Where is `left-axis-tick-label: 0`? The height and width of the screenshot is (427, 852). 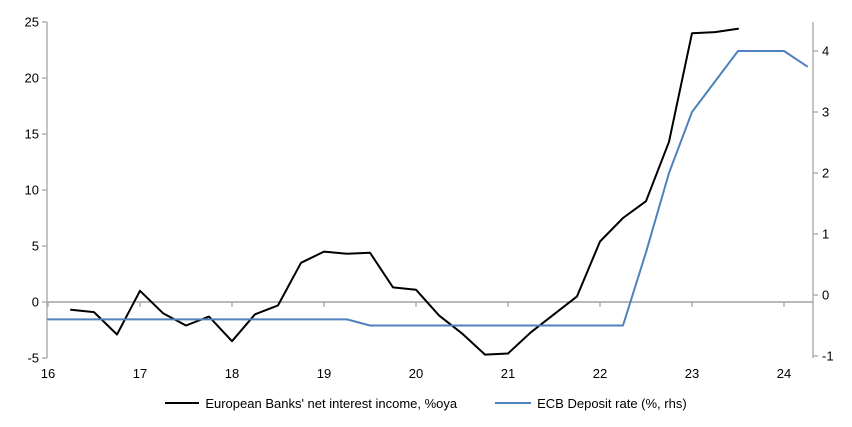 left-axis-tick-label: 0 is located at coordinates (35, 302).